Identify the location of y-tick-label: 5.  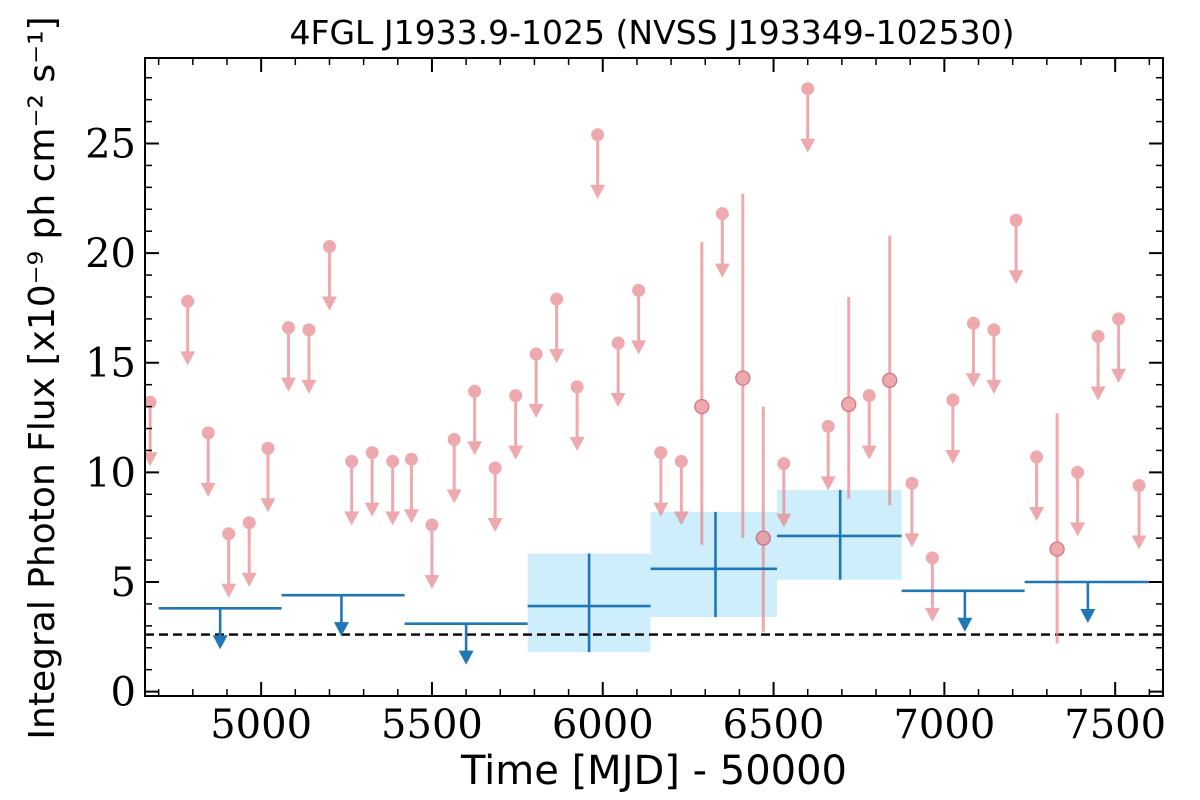
(123, 583).